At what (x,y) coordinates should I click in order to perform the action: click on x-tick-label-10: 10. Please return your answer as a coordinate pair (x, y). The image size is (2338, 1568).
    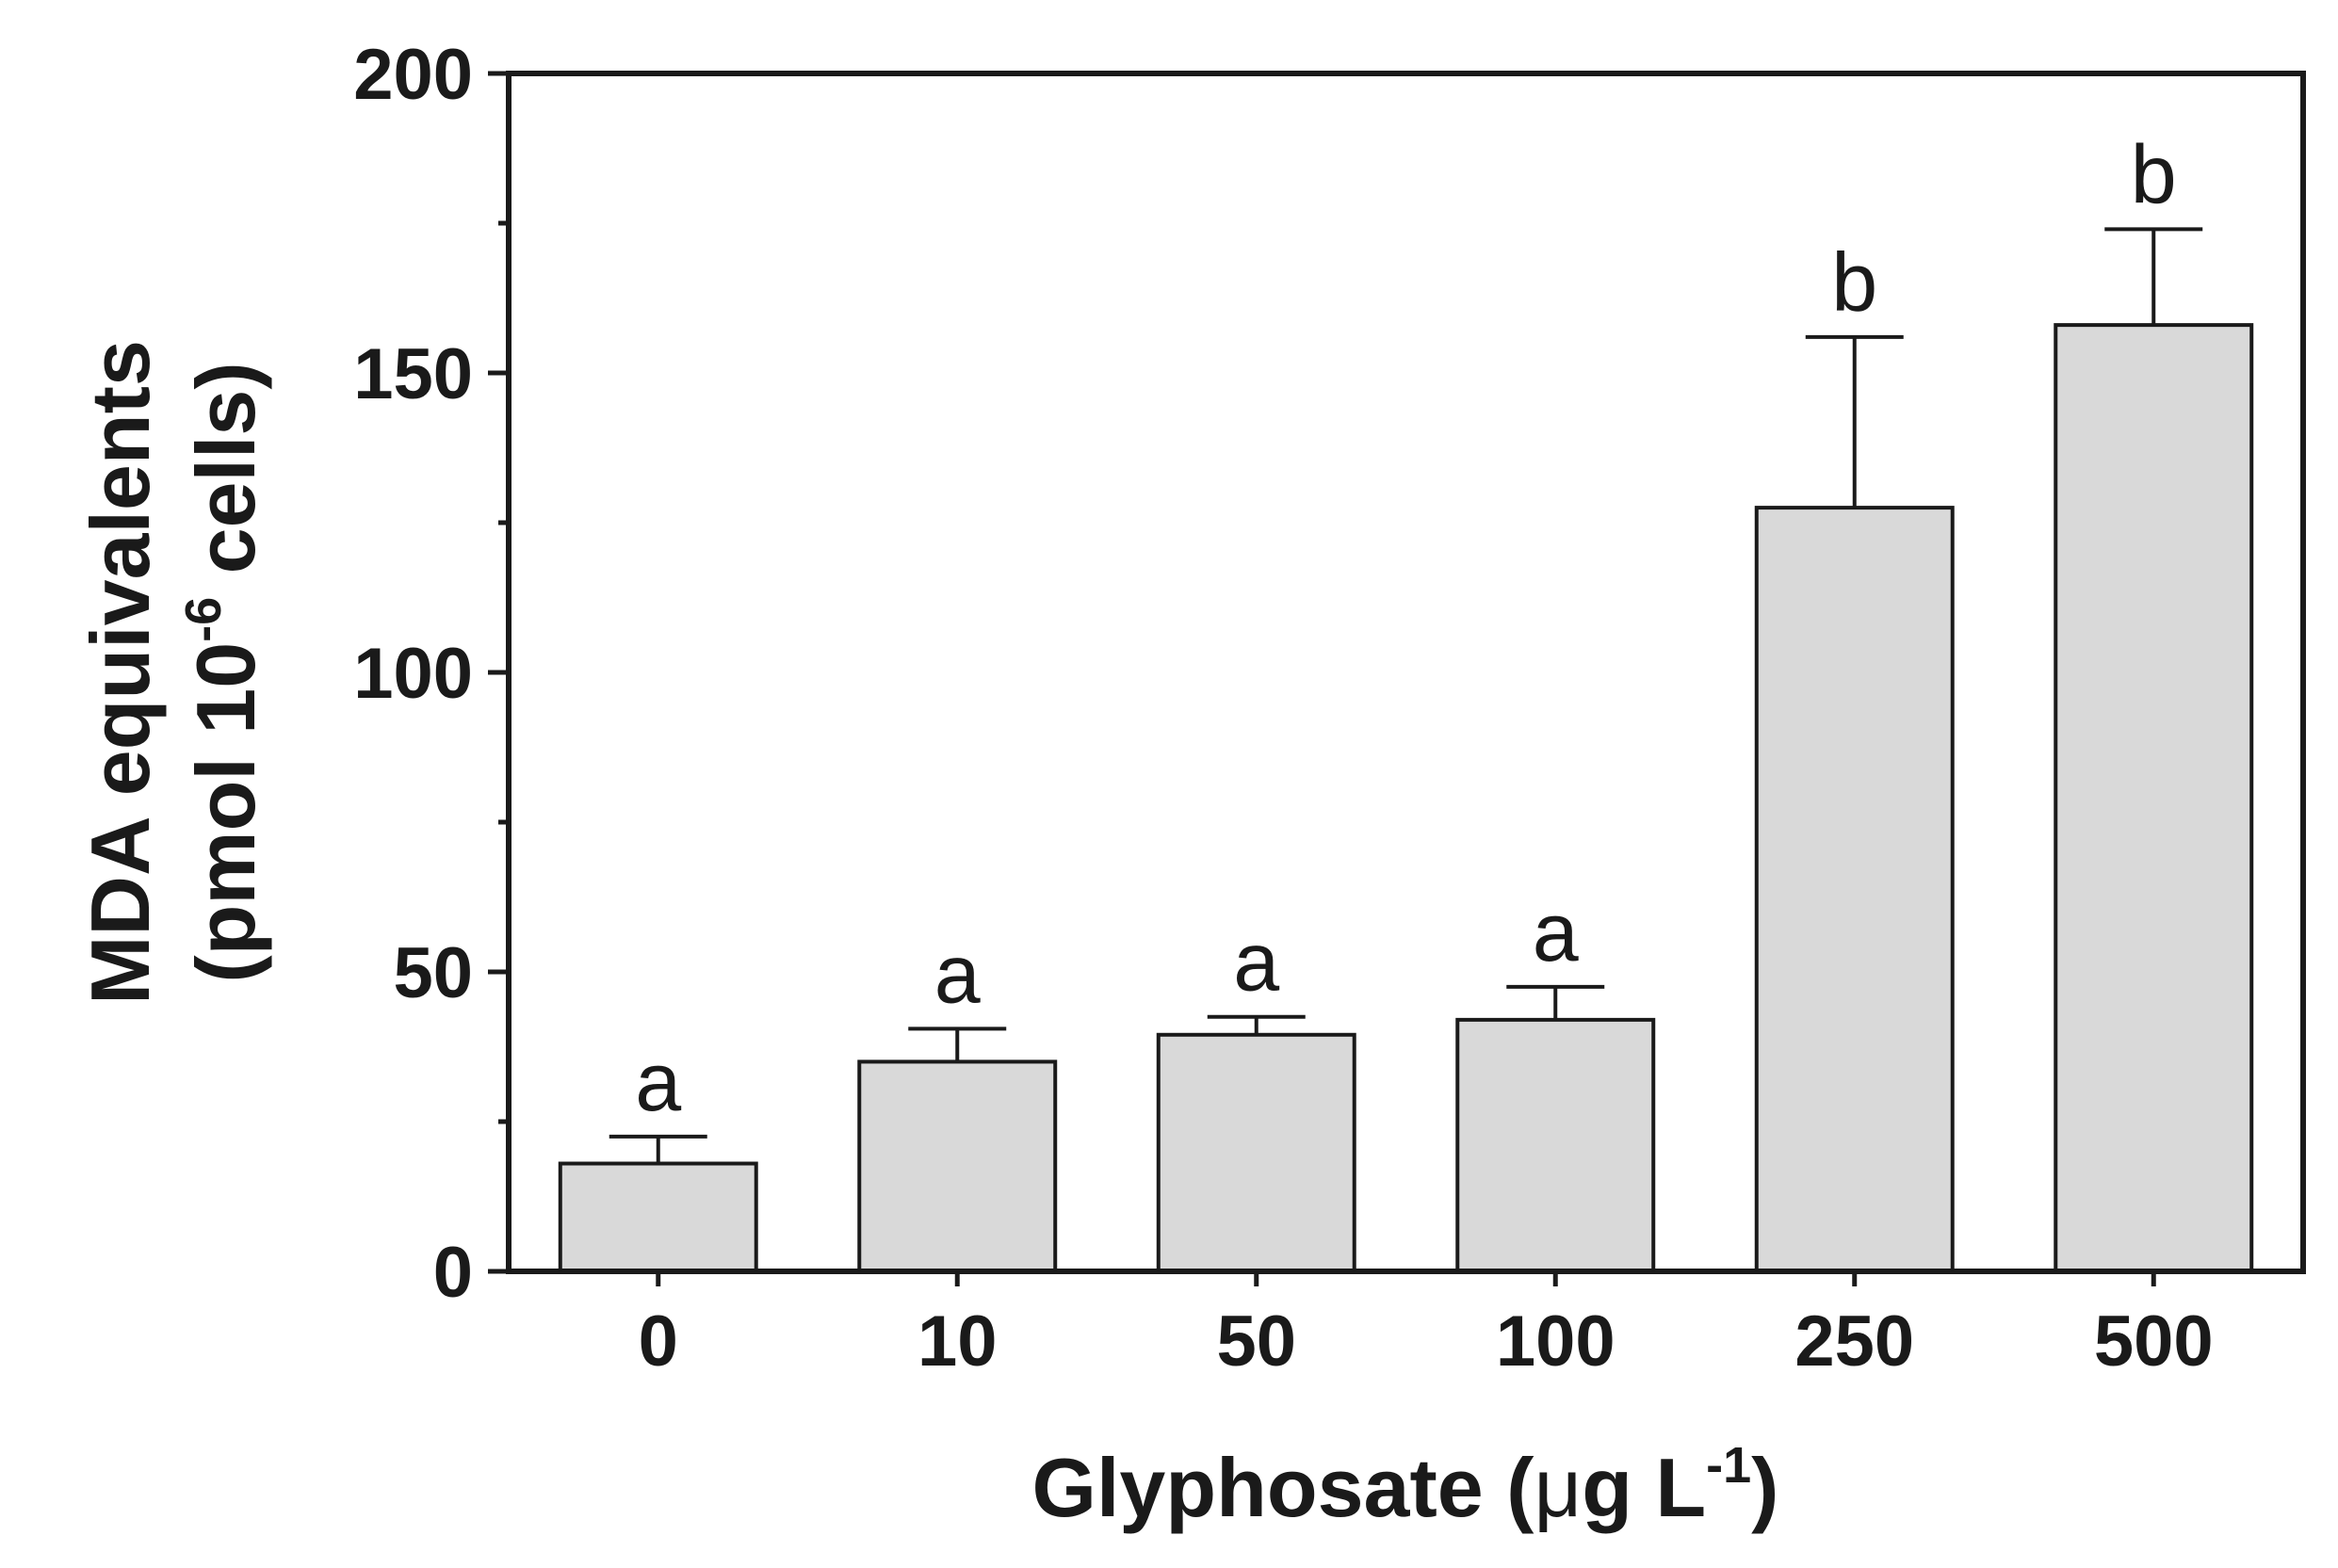
    Looking at the image, I should click on (957, 1341).